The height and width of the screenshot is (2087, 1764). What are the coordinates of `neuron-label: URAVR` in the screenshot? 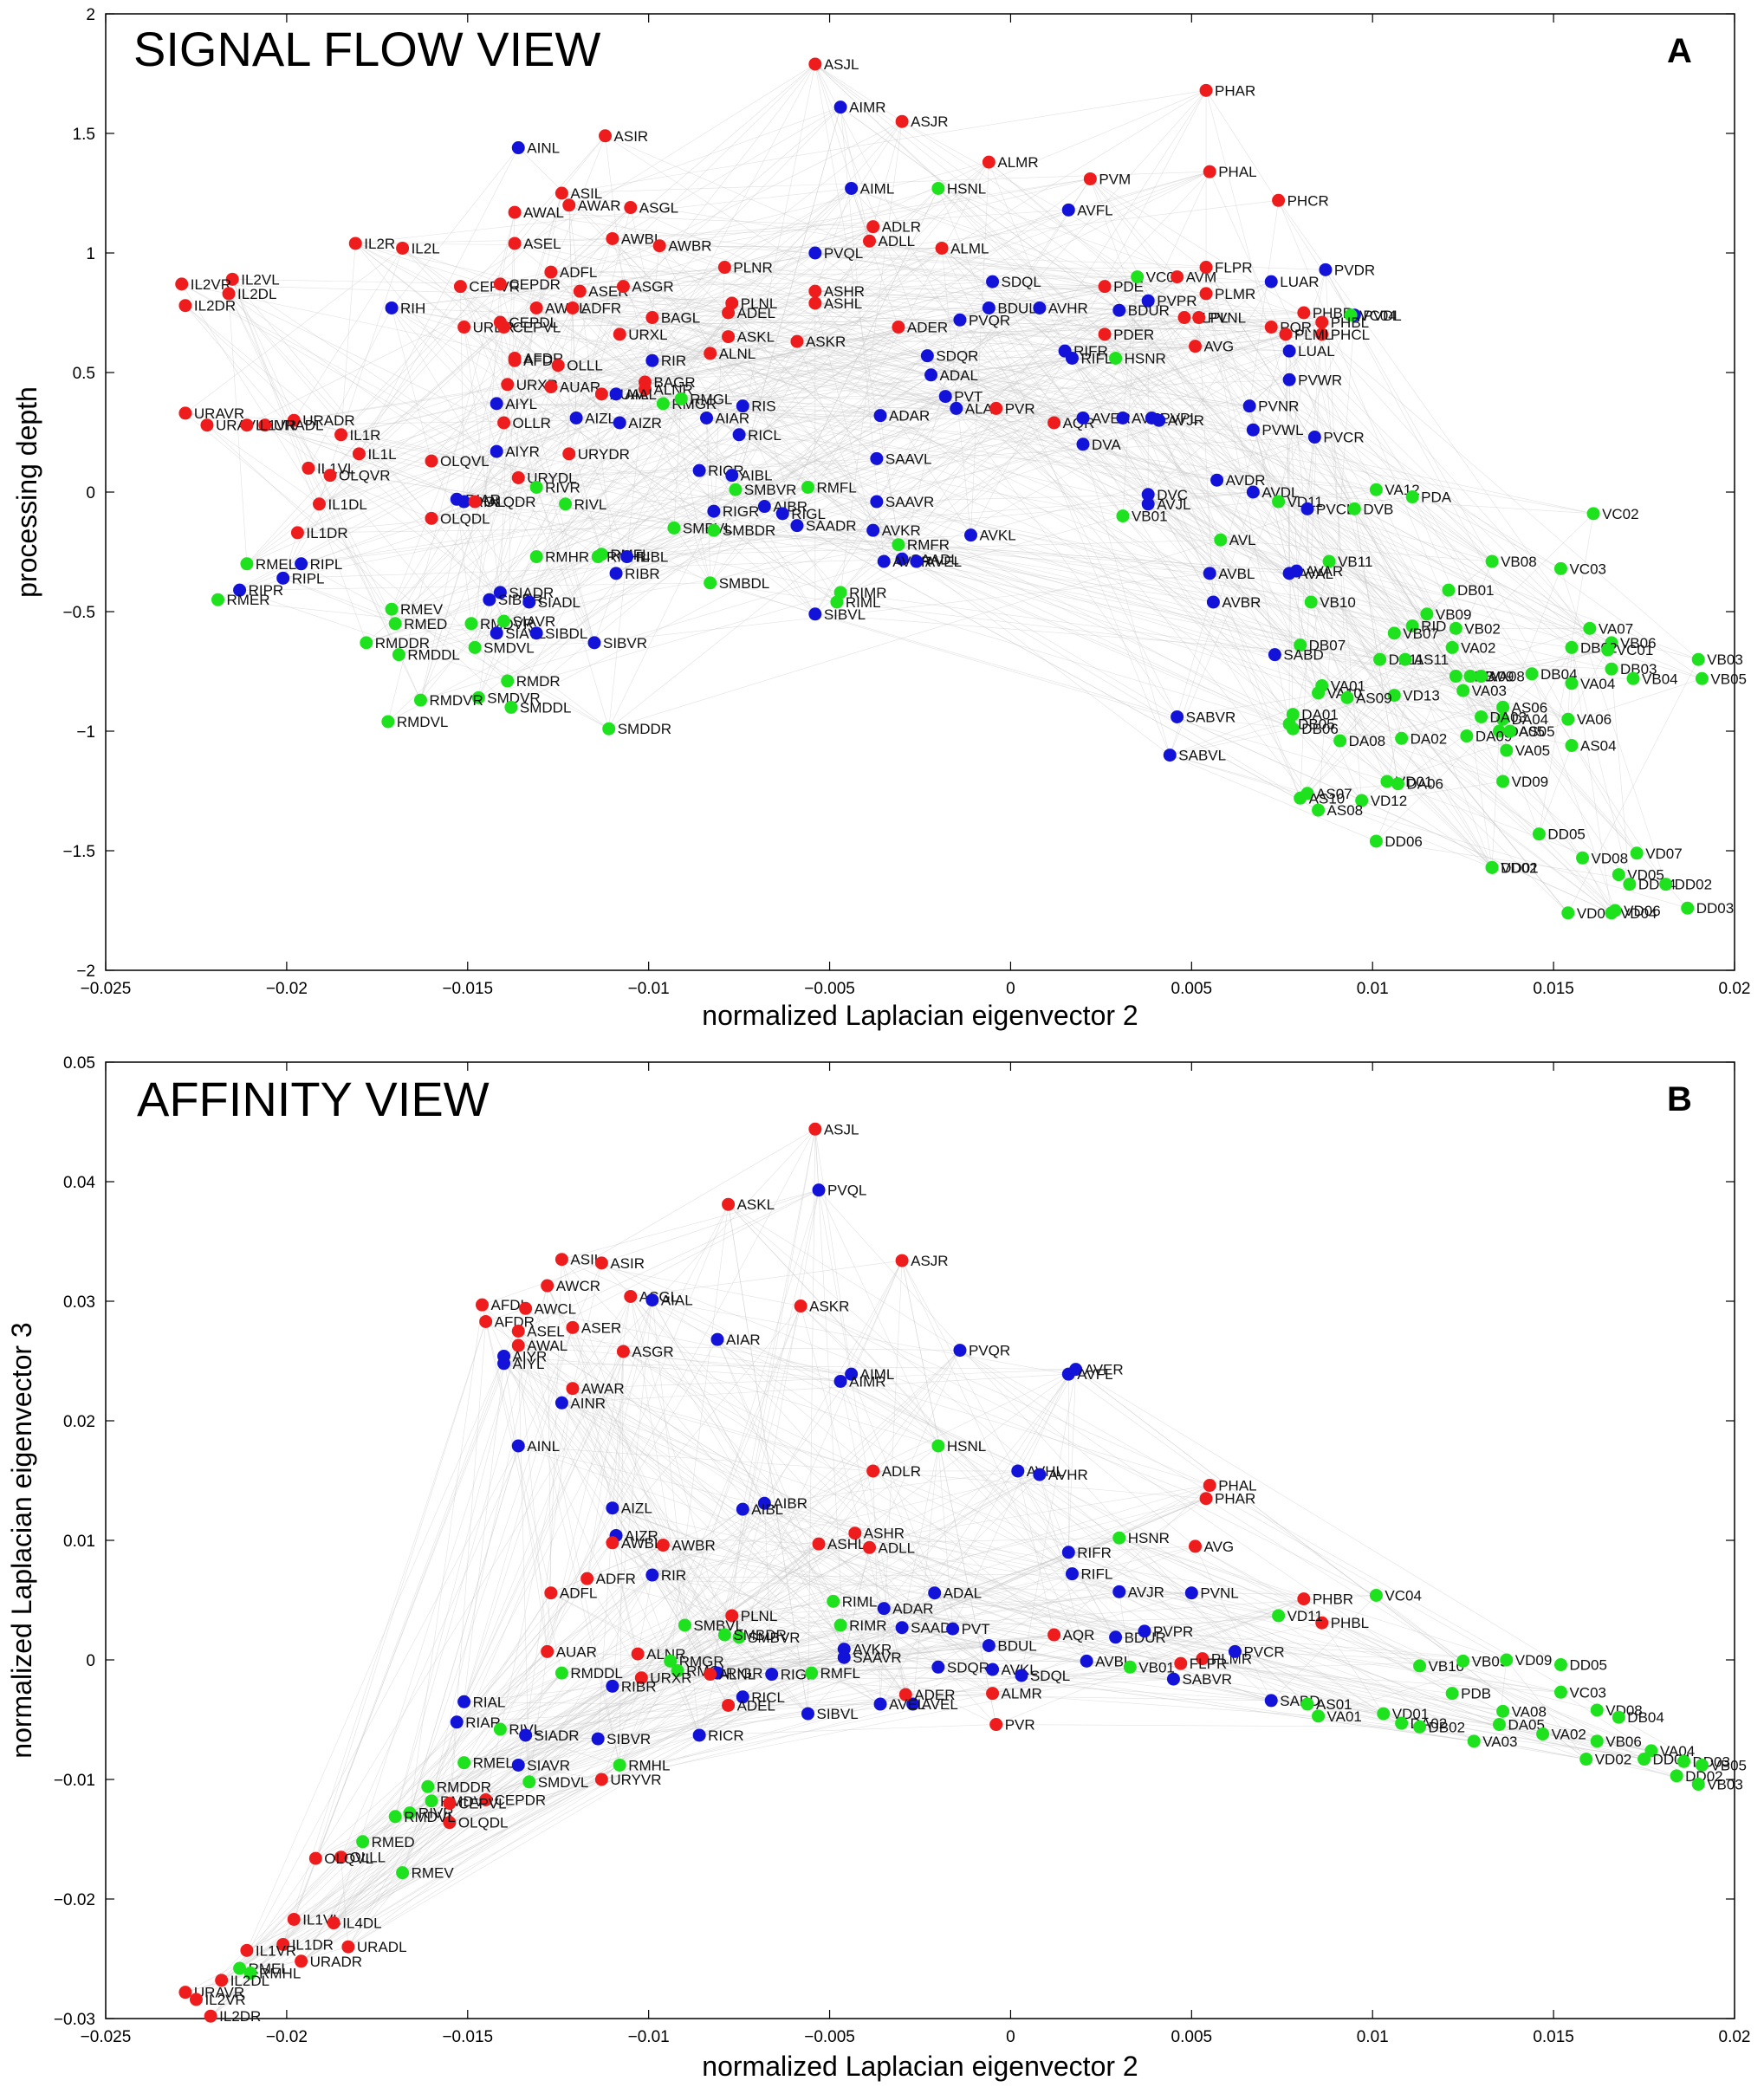 It's located at (219, 413).